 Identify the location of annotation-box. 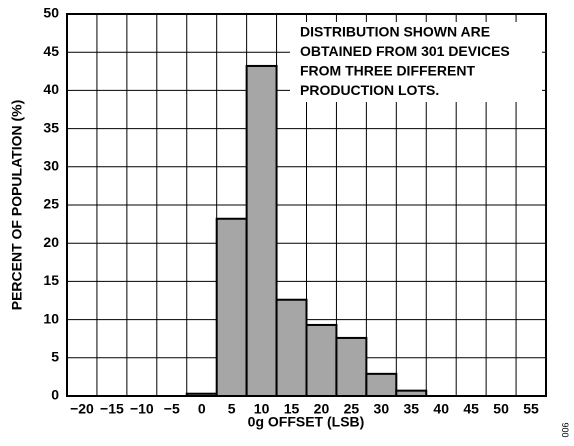
(416, 62).